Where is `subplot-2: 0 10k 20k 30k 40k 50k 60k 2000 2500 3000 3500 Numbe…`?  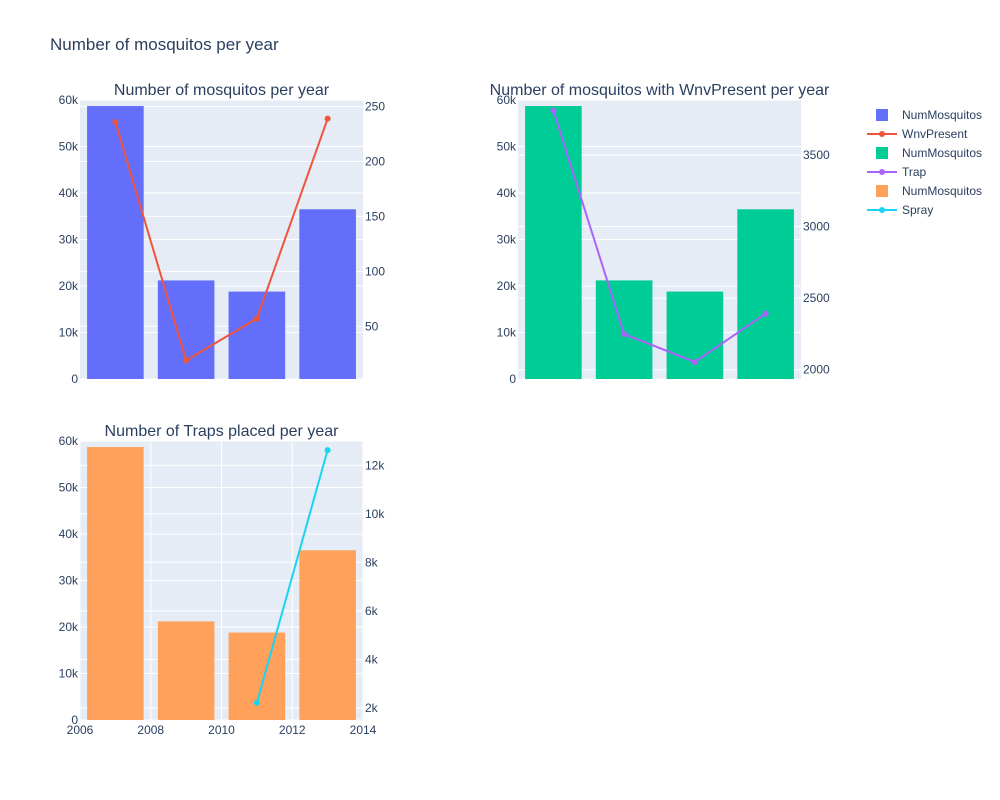
subplot-2: 0 10k 20k 30k 40k 50k 60k 2000 2500 3000 3500 Numbe… is located at coordinates (660, 234).